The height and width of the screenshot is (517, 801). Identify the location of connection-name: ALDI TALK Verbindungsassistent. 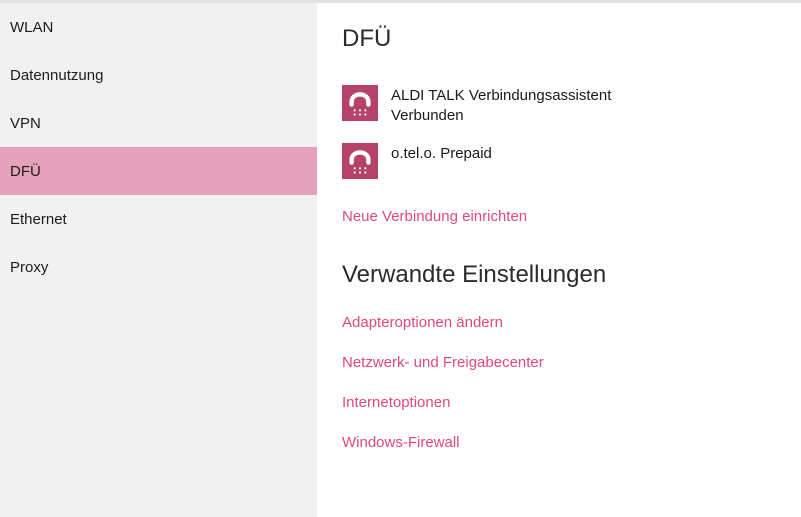
(501, 95).